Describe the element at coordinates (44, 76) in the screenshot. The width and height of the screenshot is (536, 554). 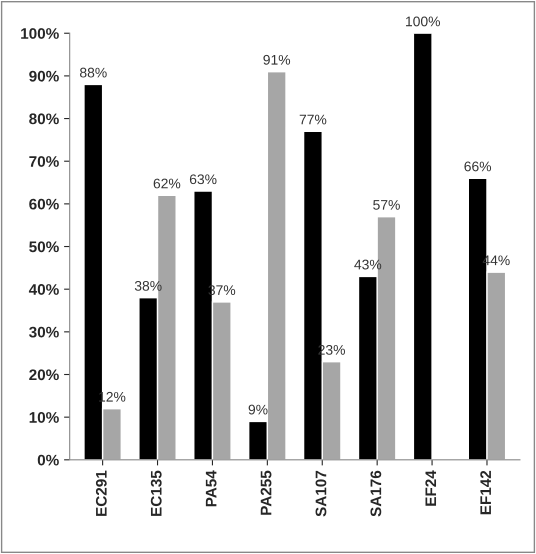
I see `y-tick-label: 90%` at that location.